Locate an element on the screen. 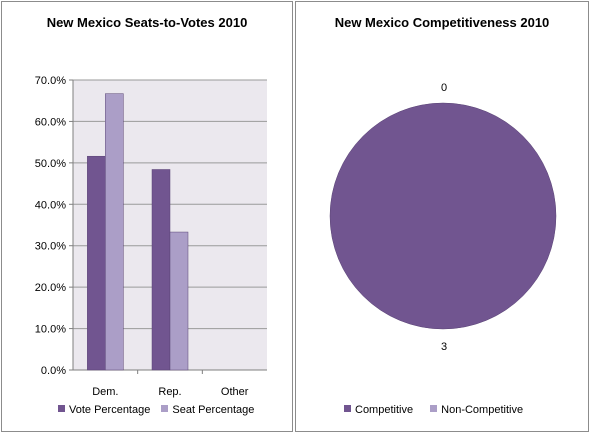  legend-swatch-competitive is located at coordinates (347, 408).